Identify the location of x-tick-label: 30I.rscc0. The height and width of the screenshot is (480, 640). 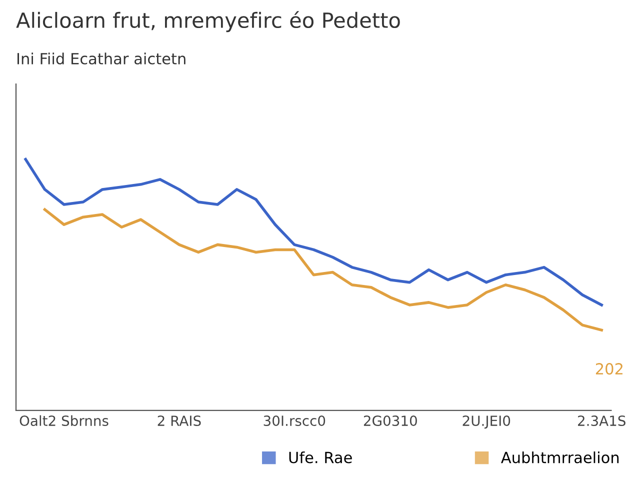
(295, 421).